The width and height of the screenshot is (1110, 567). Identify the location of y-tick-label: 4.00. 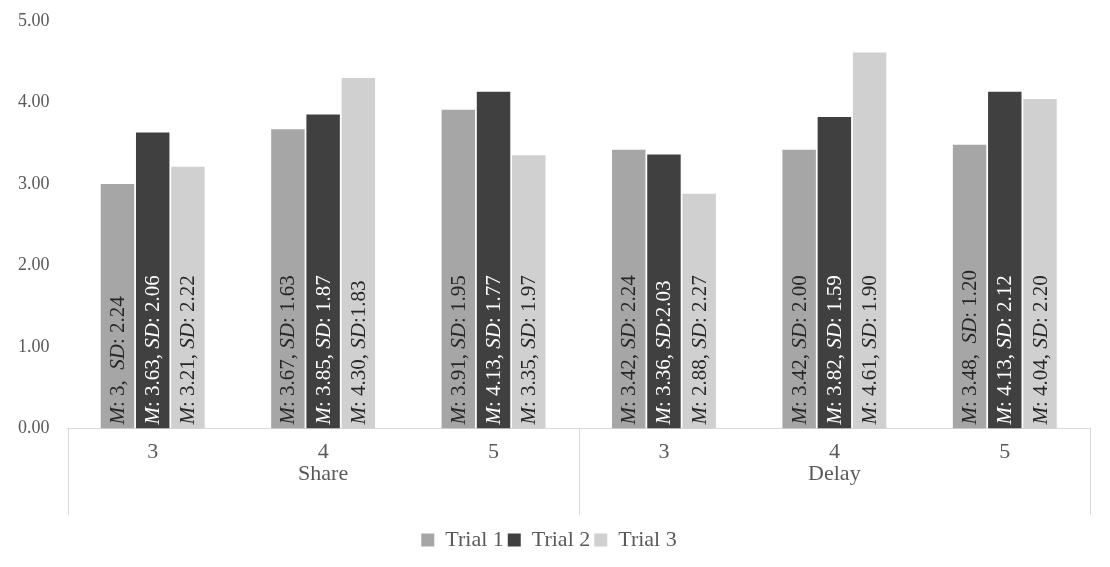
(34, 101).